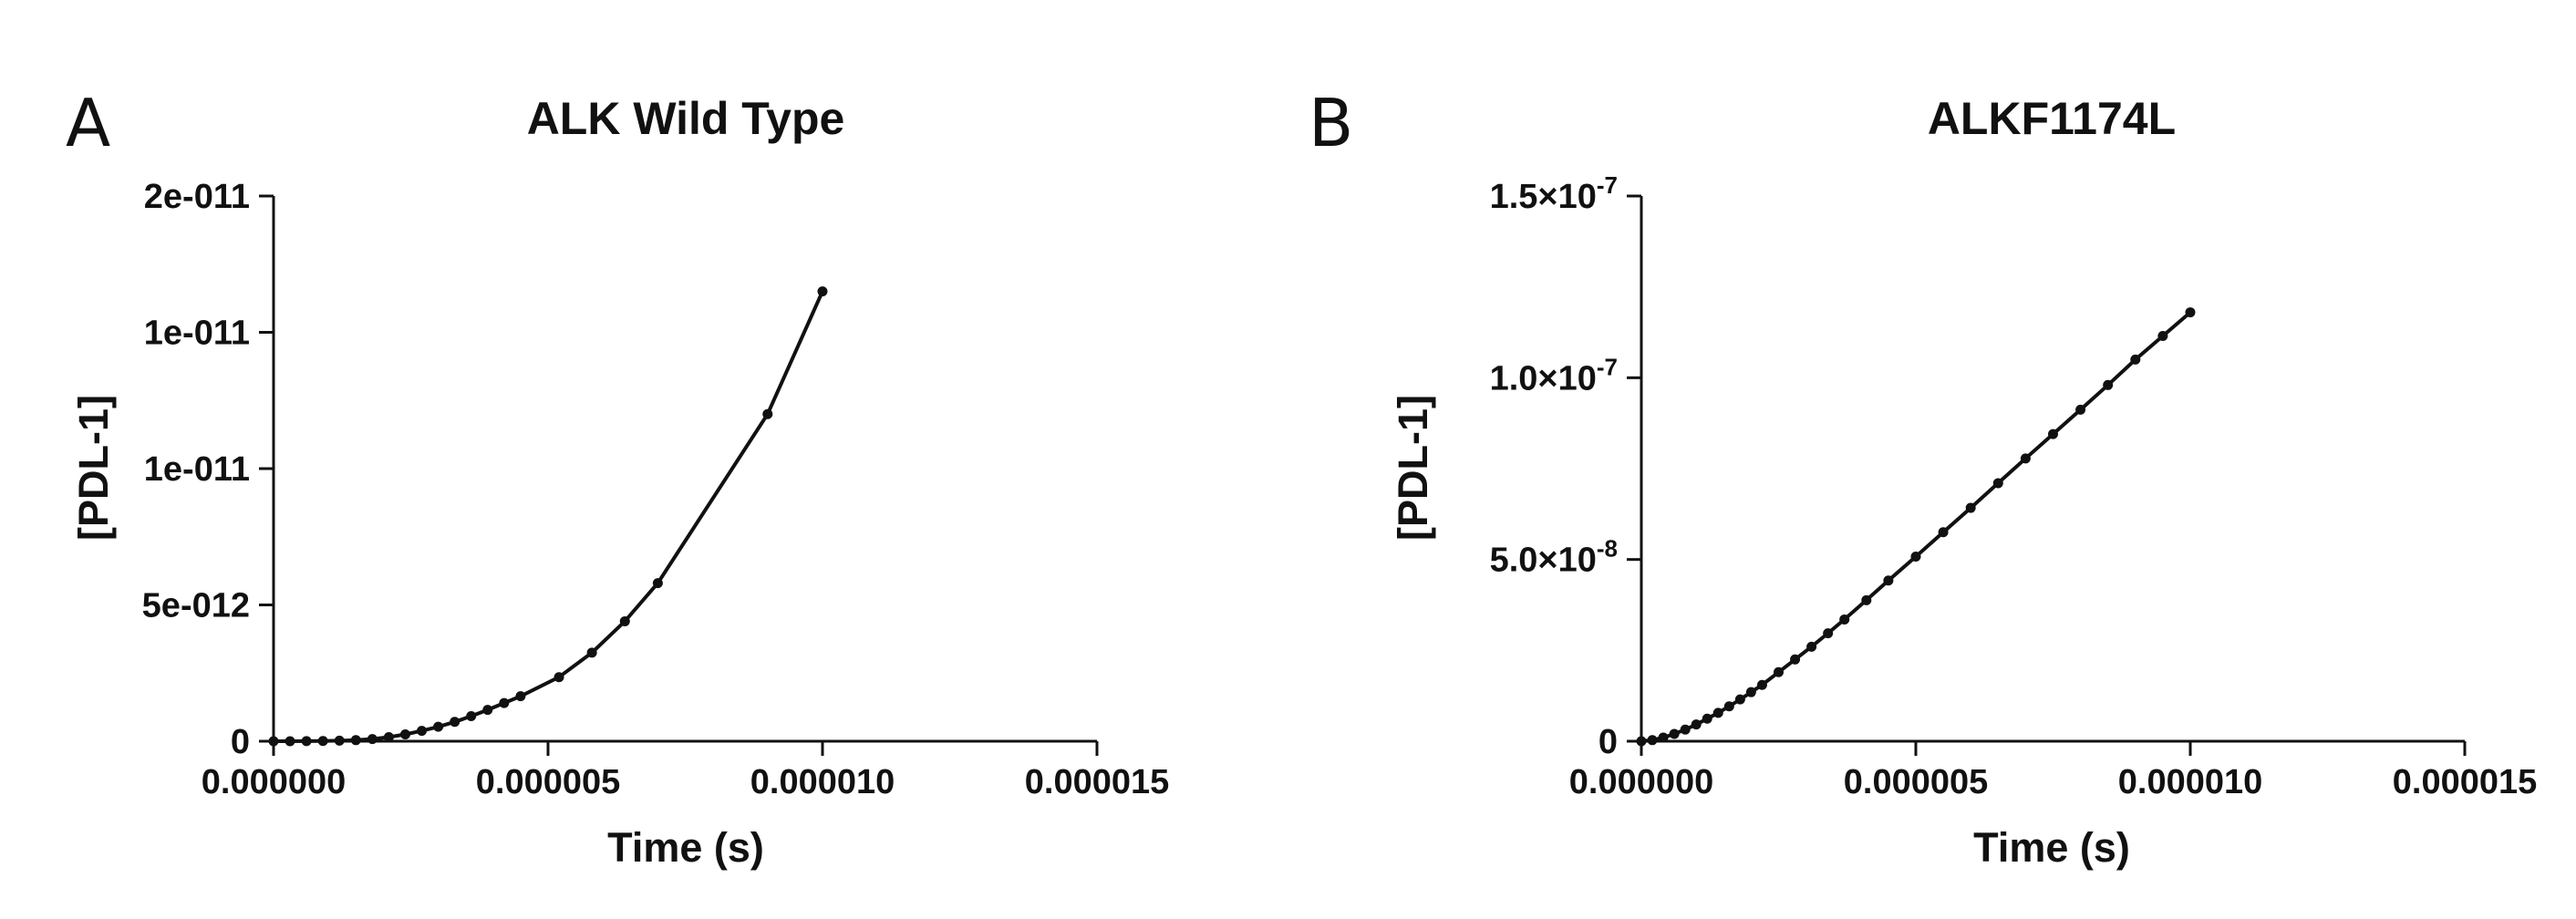 Image resolution: width=2576 pixels, height=919 pixels. Describe the element at coordinates (1554, 193) in the screenshot. I see `y-tick-label-b: 1.5×10⁻⁷` at that location.